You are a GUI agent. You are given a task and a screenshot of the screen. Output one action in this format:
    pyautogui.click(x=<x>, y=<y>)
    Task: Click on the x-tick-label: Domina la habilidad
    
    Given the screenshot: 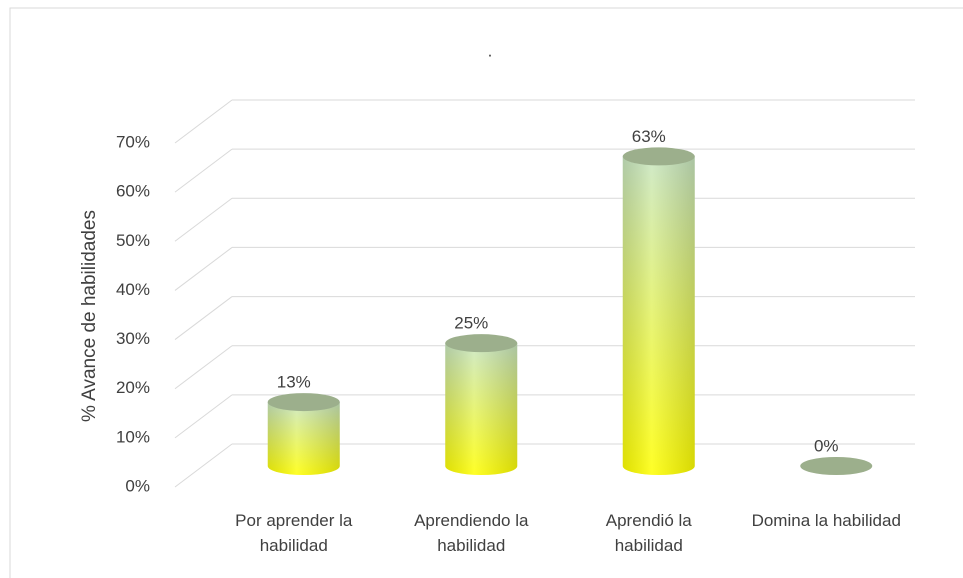 What is the action you would take?
    pyautogui.click(x=826, y=520)
    